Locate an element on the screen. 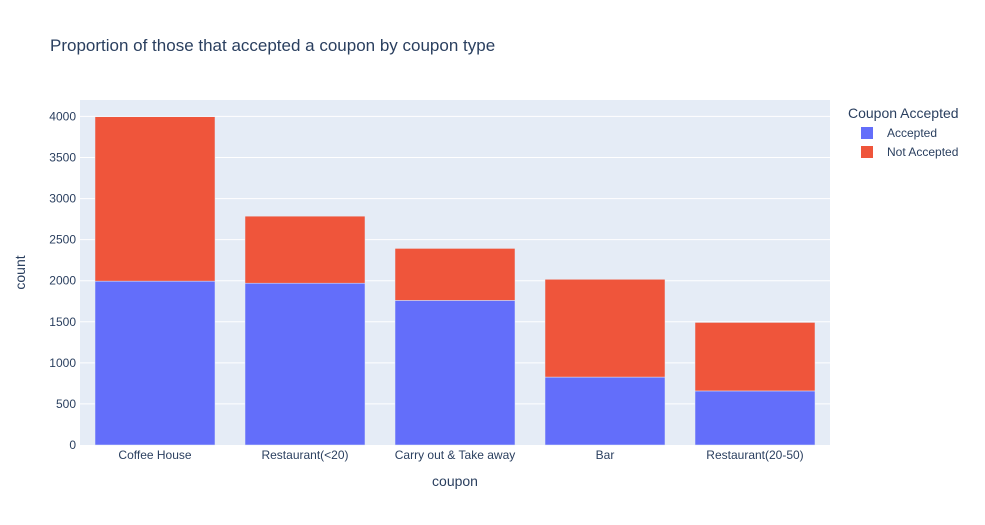  x-tick-label: Carry out & Take away is located at coordinates (455, 455).